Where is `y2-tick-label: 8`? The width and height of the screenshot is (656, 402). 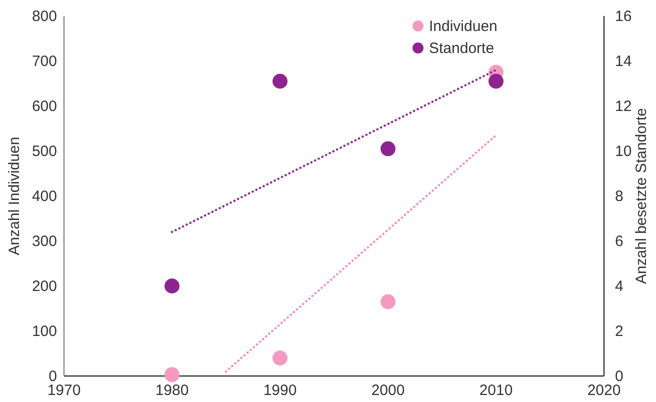
y2-tick-label: 8 is located at coordinates (619, 196).